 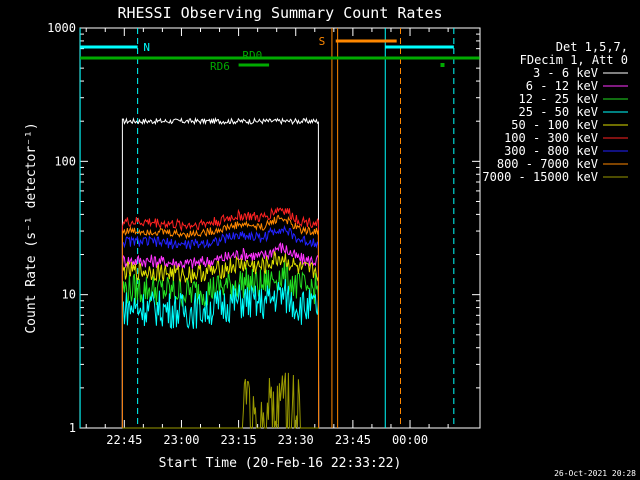 I want to click on series-100-300kev, so click(x=220, y=318).